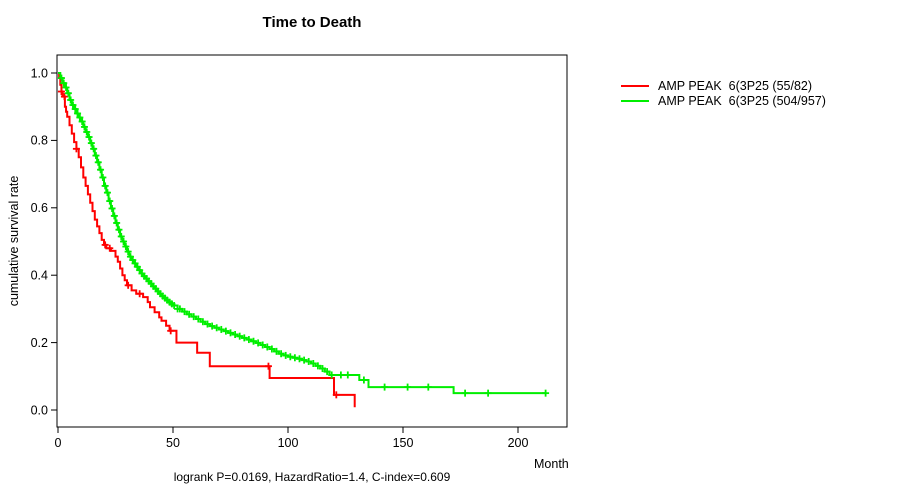 The width and height of the screenshot is (900, 500). I want to click on y-tick-label: 0.0, so click(39, 410).